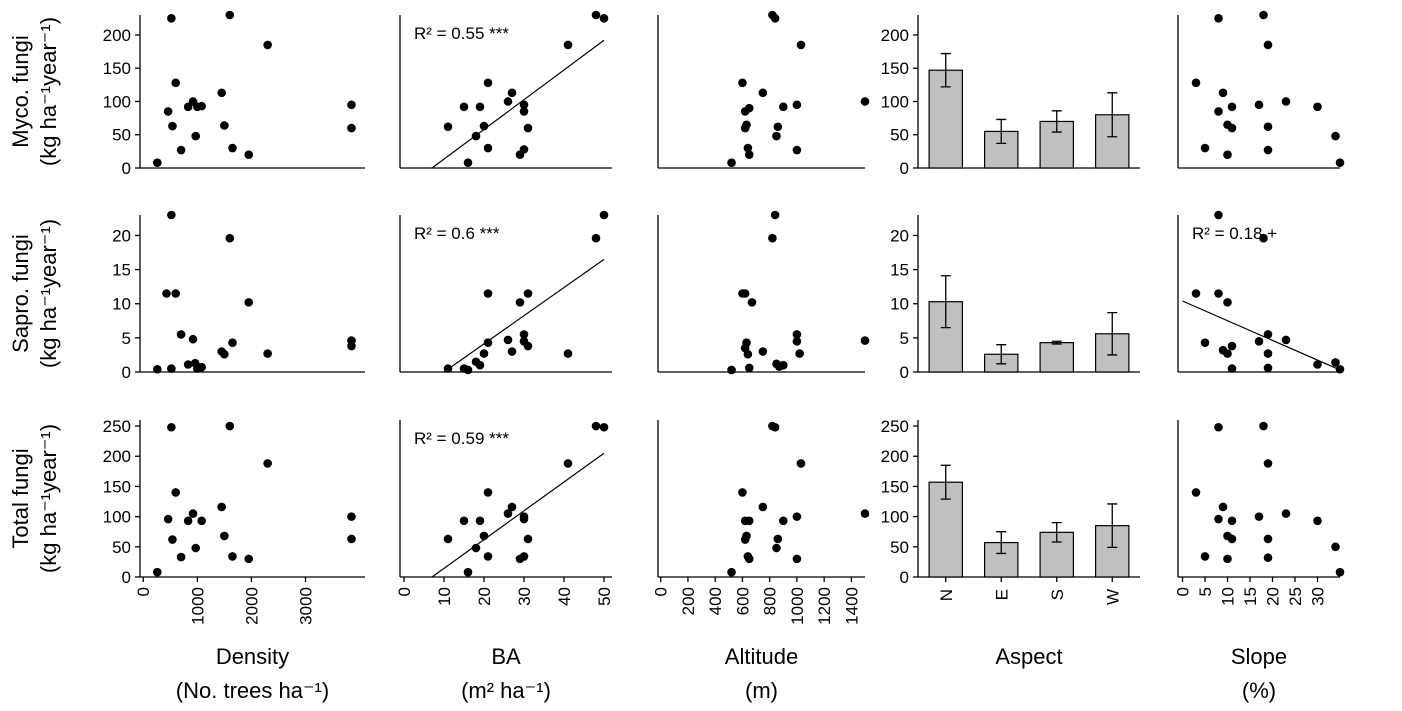 This screenshot has width=1402, height=711. I want to click on column-unit: (No. trees ha⁻¹), so click(252, 690).